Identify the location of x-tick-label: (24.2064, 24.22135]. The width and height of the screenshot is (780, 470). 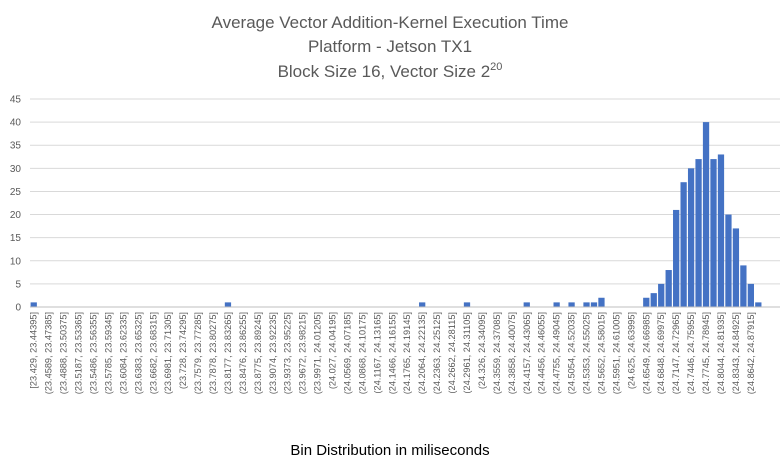
(422, 353).